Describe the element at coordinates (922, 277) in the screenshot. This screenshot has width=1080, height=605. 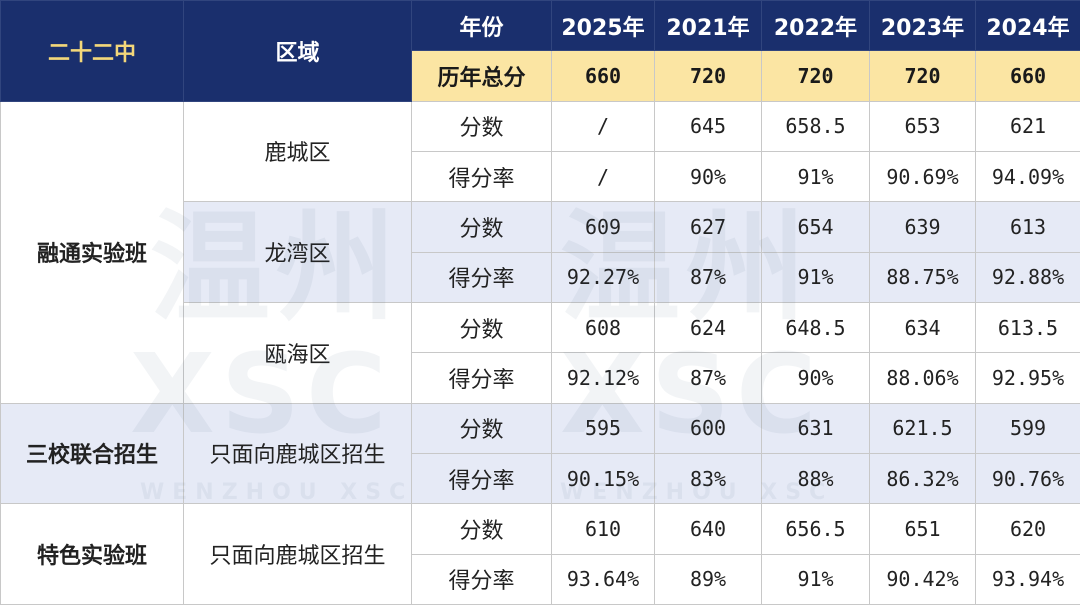
I see `cell: 88.75%` at that location.